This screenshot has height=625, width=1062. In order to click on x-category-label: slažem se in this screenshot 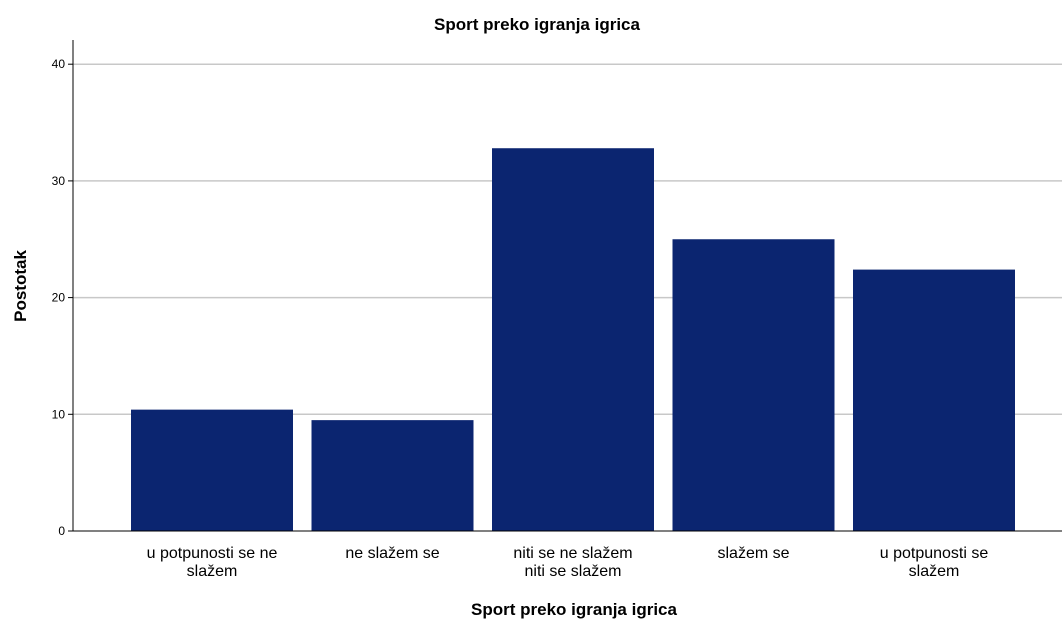, I will do `click(753, 553)`.